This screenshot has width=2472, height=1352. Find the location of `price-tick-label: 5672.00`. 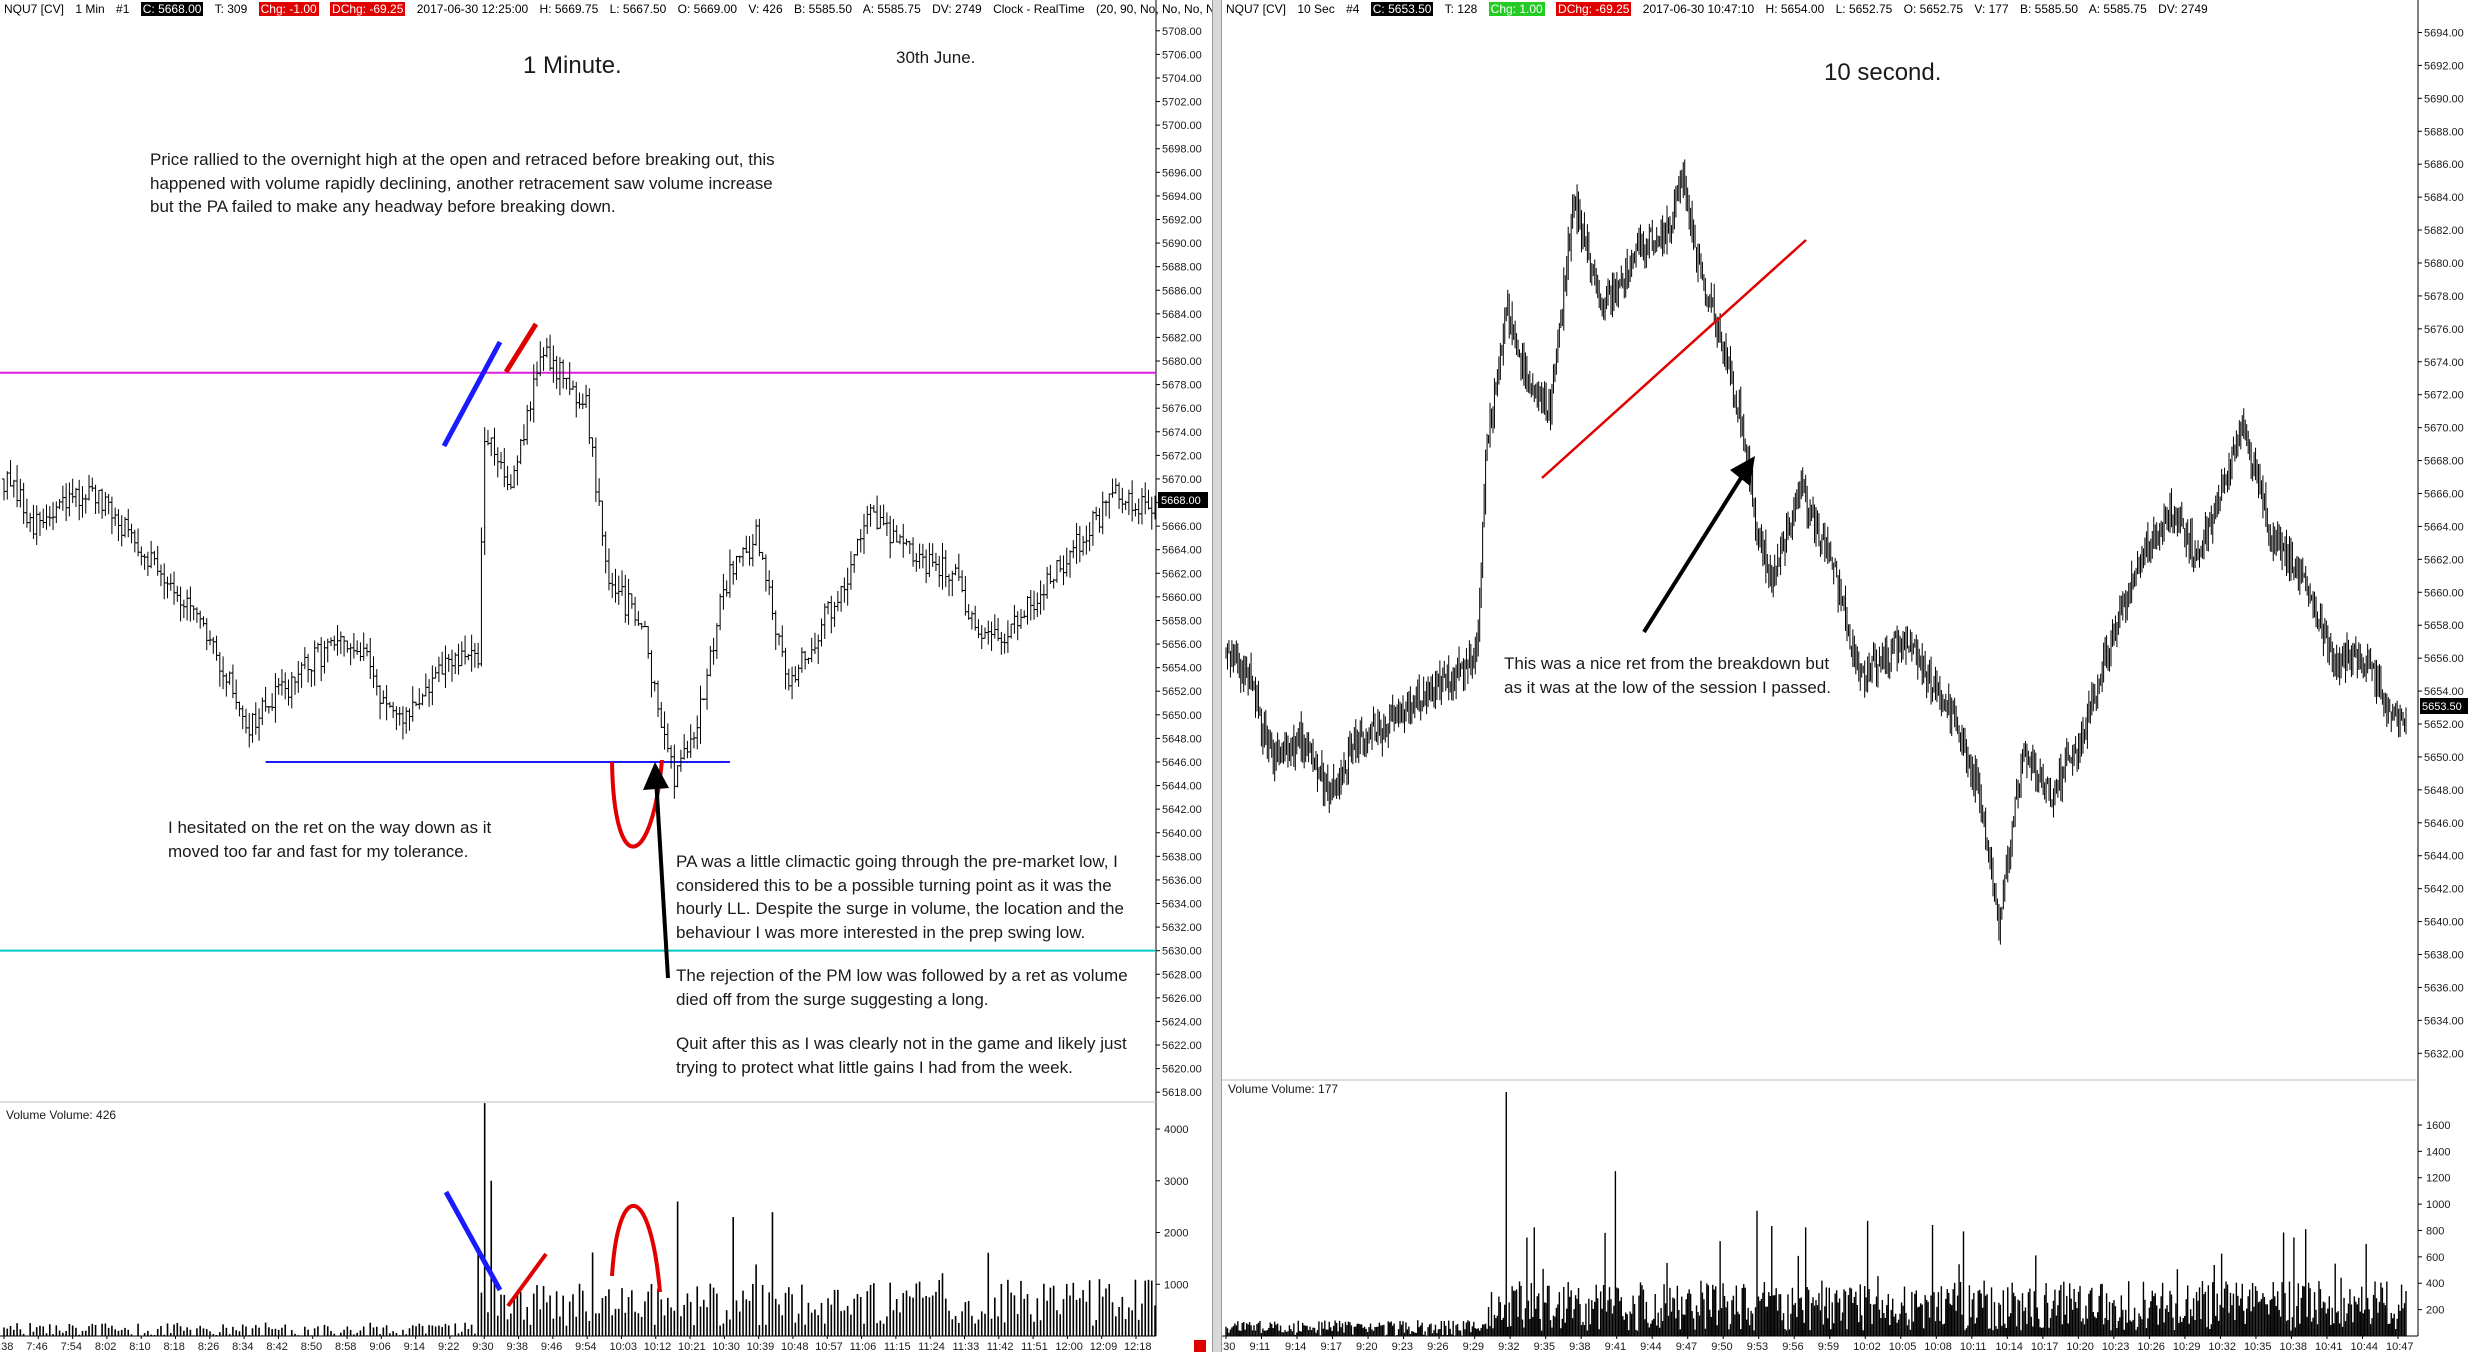

price-tick-label: 5672.00 is located at coordinates (2444, 396).